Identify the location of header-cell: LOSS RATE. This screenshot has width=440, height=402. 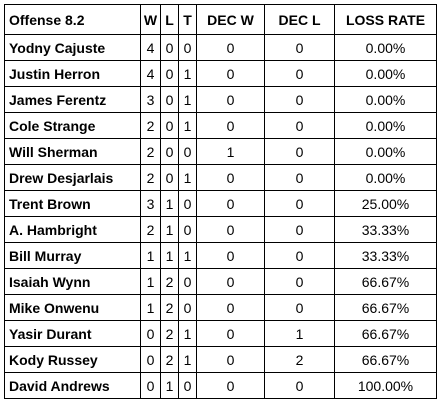
(385, 19).